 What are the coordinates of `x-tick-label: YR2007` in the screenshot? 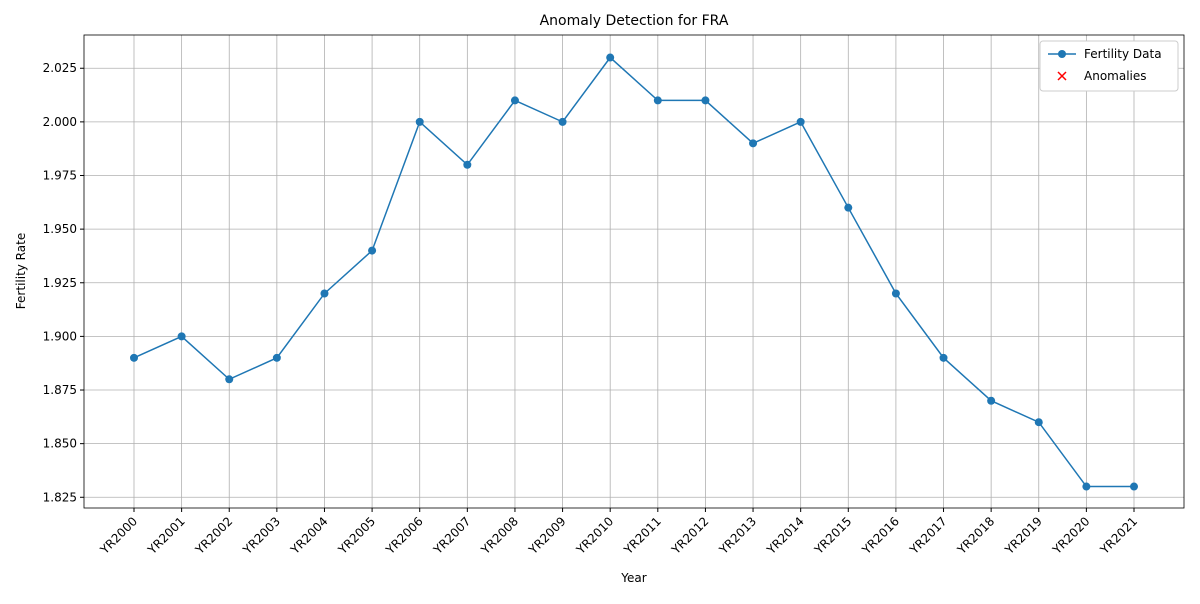 It's located at (451, 535).